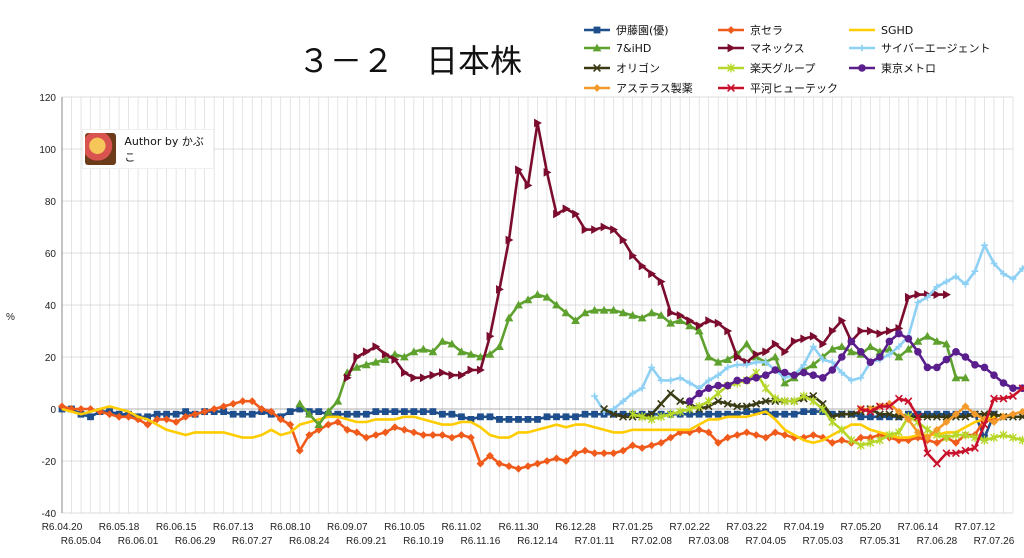 The height and width of the screenshot is (558, 1024). I want to click on legend-marker, so click(597, 47).